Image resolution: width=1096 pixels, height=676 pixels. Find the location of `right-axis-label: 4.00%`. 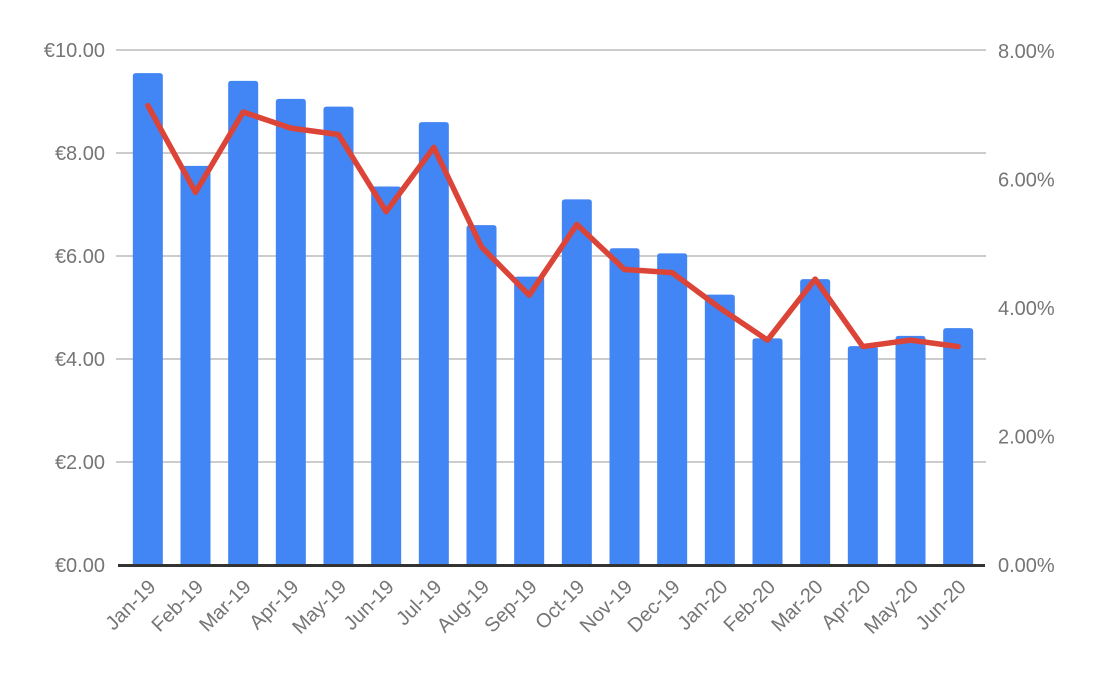

right-axis-label: 4.00% is located at coordinates (1026, 309).